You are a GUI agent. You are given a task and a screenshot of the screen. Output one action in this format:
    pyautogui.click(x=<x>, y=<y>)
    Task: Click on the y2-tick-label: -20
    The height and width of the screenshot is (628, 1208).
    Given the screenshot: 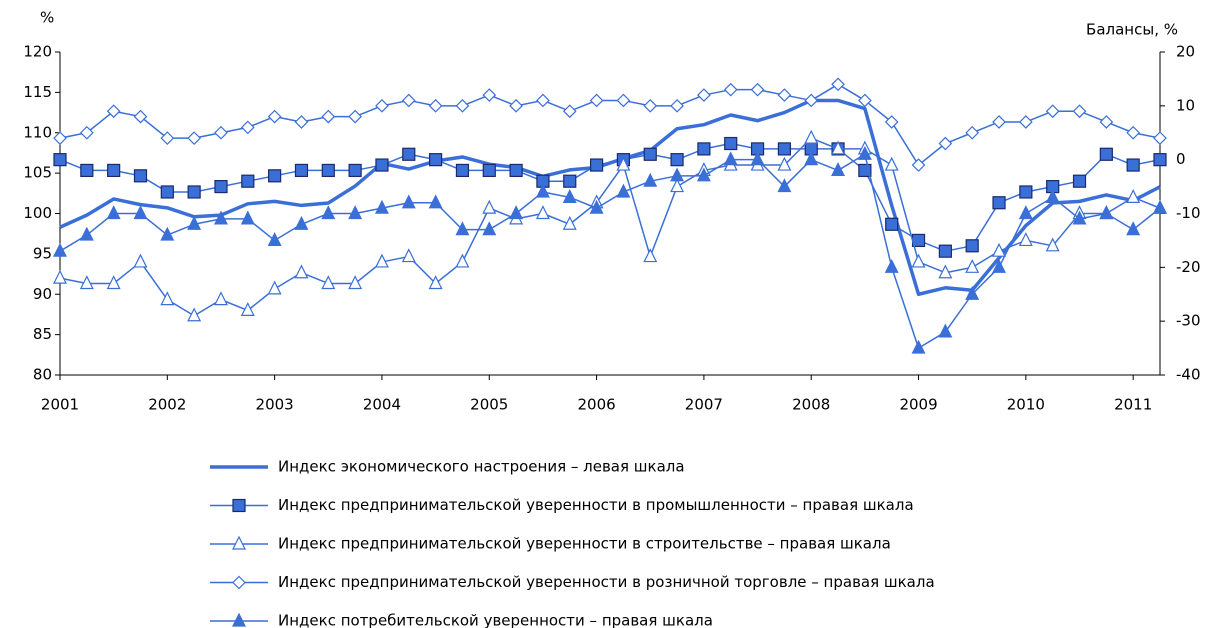 What is the action you would take?
    pyautogui.click(x=1188, y=267)
    